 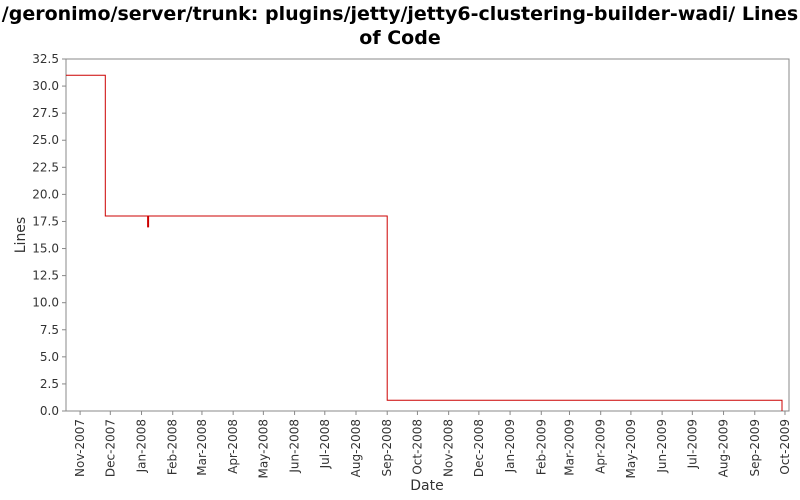 What do you see at coordinates (692, 444) in the screenshot?
I see `x-tick-label: Jul-2009` at bounding box center [692, 444].